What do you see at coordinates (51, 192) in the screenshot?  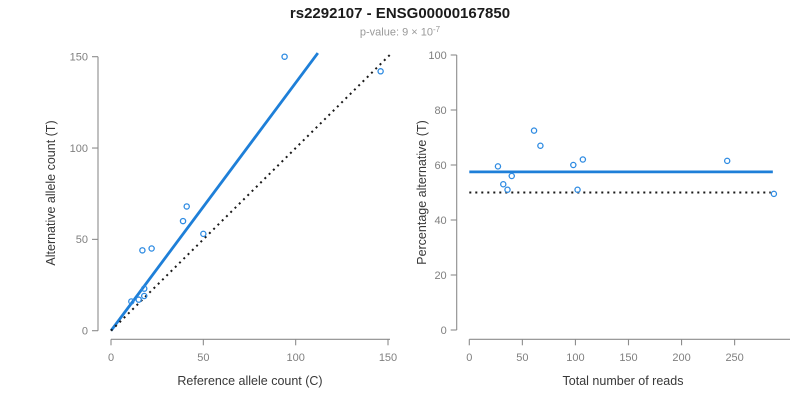 I see `y-axis-title: Alternative allele count (T)` at bounding box center [51, 192].